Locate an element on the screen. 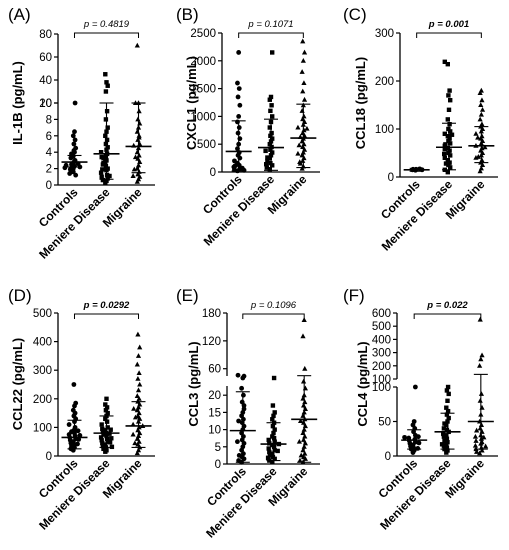 This screenshot has width=509, height=550. p-value-label: p = 0.4819 is located at coordinates (106, 24).